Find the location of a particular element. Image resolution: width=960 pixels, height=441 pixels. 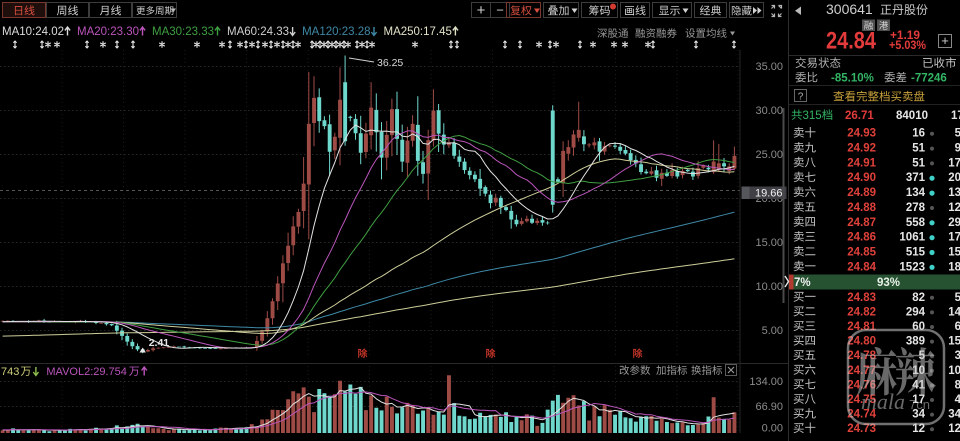

svg-text: 1061 is located at coordinates (912, 238).